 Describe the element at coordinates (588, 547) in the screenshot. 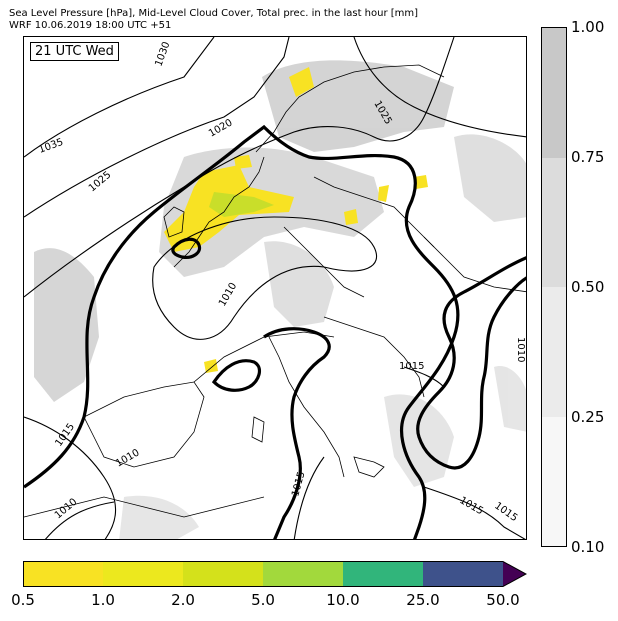

I see `cloud-bar-tick-label: 0.10` at that location.